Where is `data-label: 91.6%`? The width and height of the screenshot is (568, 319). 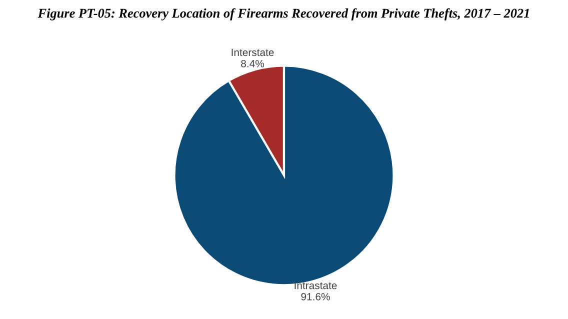 data-label: 91.6% is located at coordinates (315, 296).